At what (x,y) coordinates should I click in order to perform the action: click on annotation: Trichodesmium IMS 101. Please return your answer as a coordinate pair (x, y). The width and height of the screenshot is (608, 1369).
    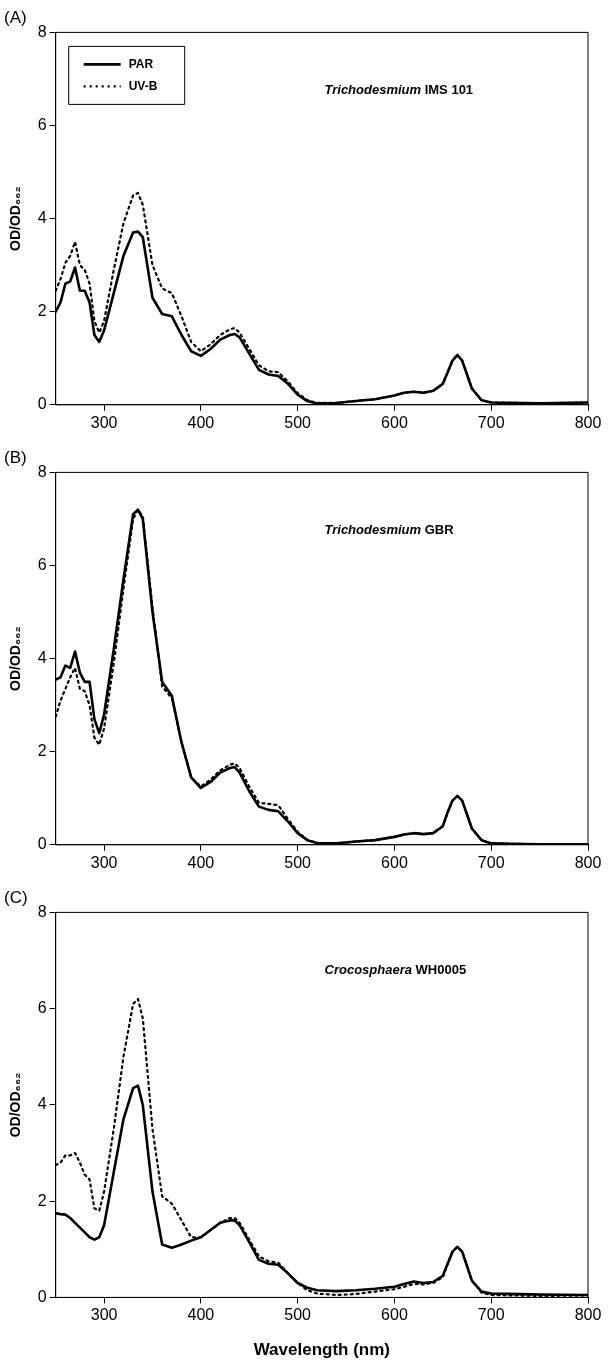
    Looking at the image, I should click on (399, 89).